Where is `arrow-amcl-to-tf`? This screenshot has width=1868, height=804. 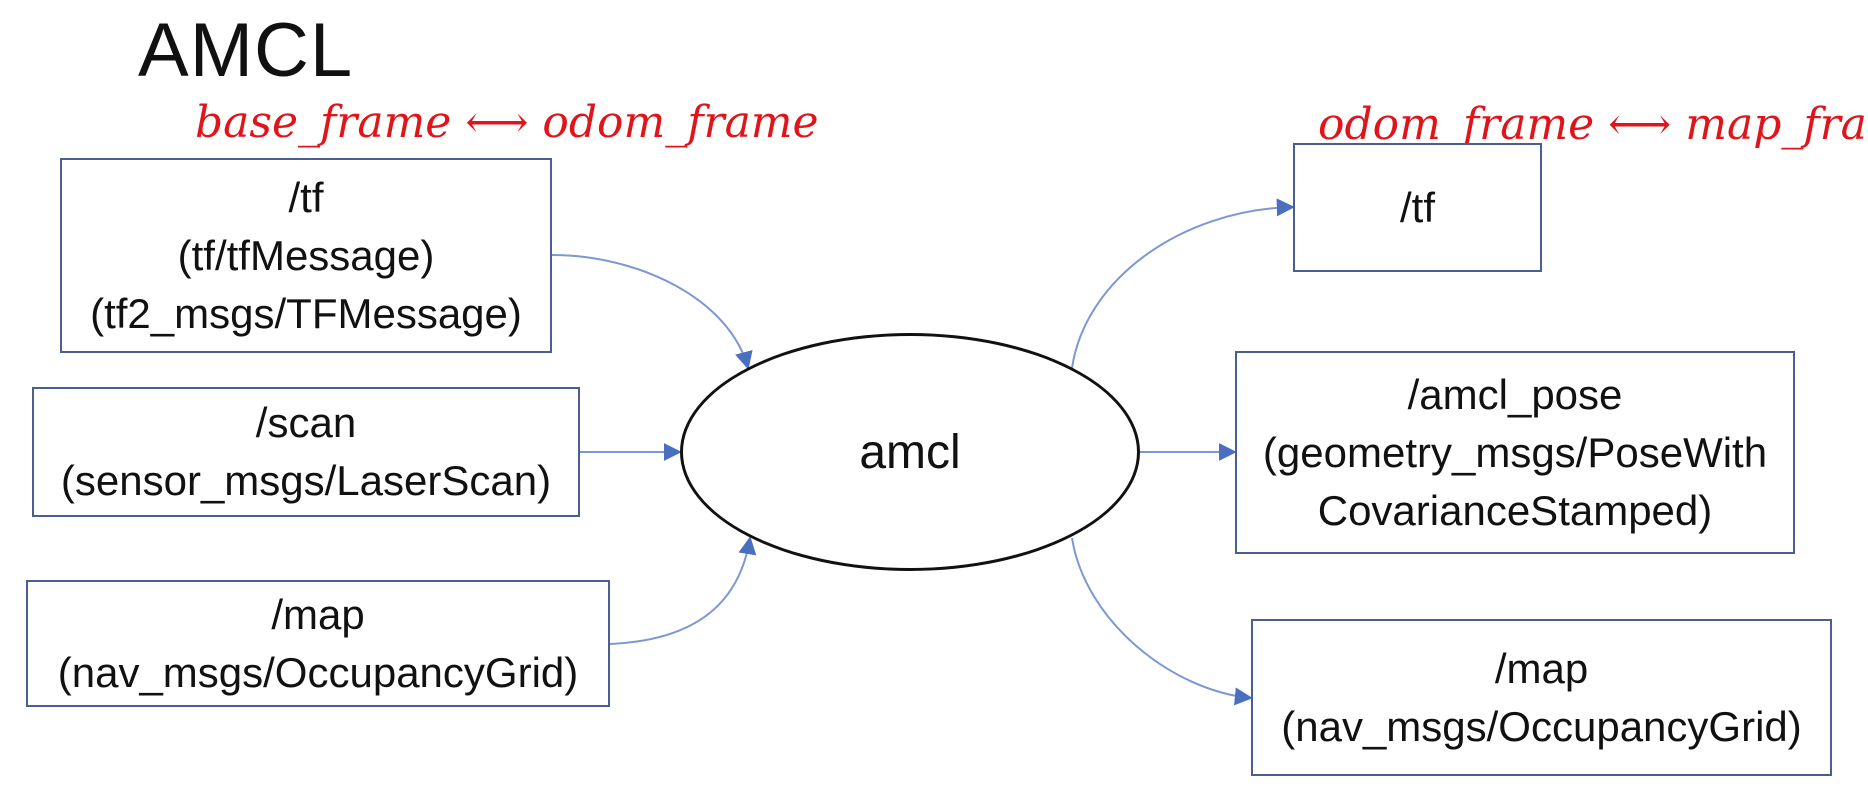
arrow-amcl-to-tf is located at coordinates (1183, 283).